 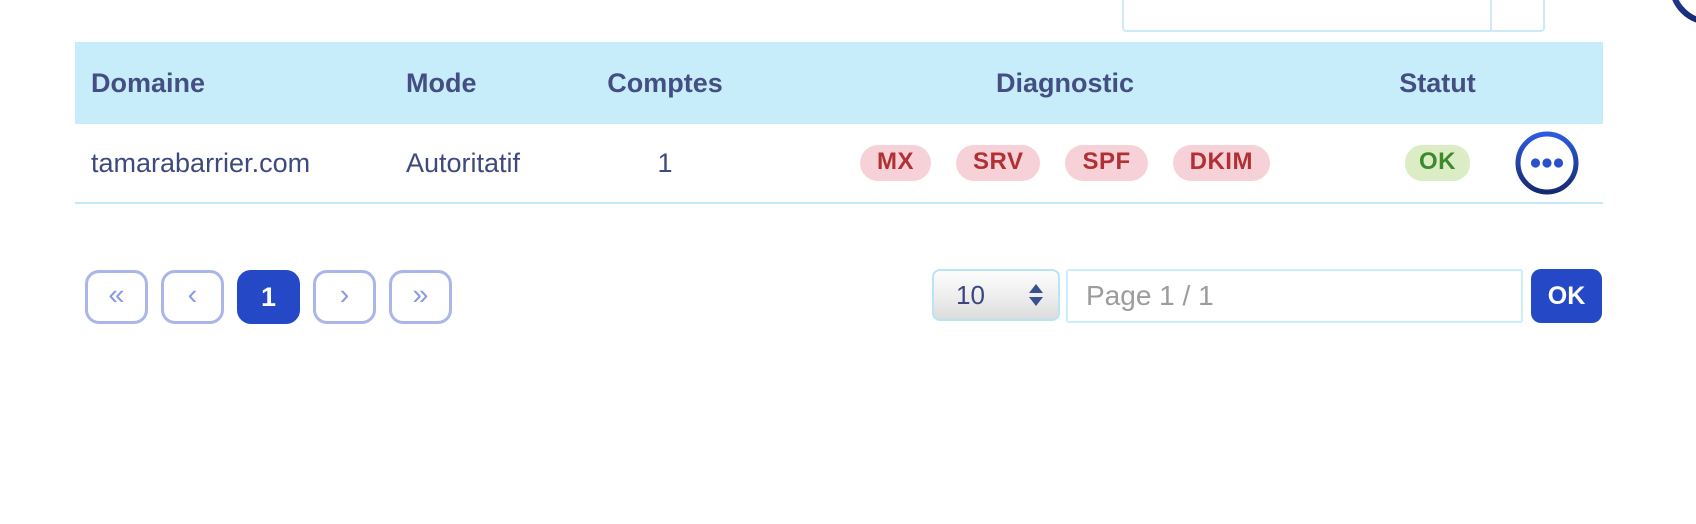 What do you see at coordinates (441, 82) in the screenshot?
I see `col-header-mode: Mode` at bounding box center [441, 82].